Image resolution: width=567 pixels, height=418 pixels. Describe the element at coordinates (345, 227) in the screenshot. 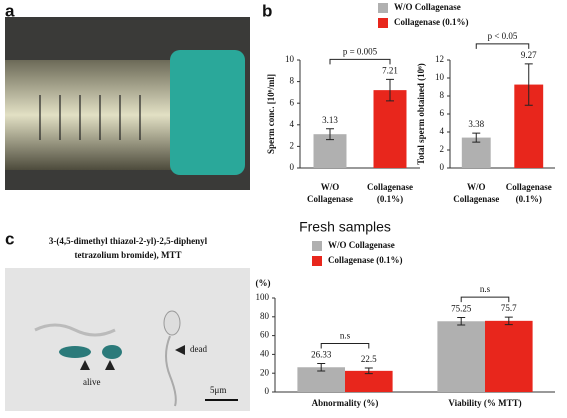

I see `chart-title: Fresh samples` at that location.